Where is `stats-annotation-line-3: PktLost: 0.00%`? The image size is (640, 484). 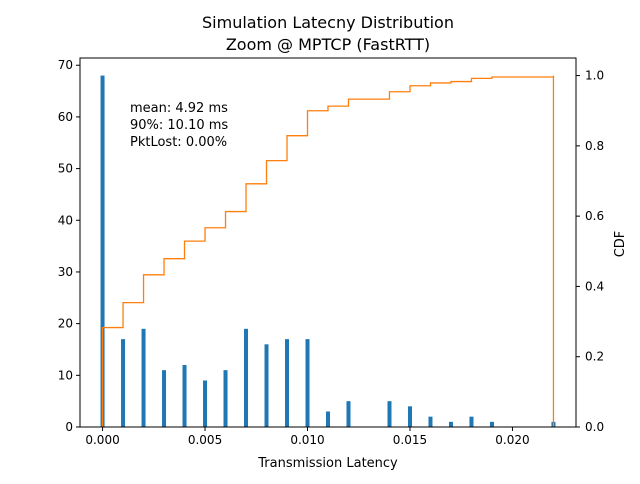 stats-annotation-line-3: PktLost: 0.00% is located at coordinates (178, 142).